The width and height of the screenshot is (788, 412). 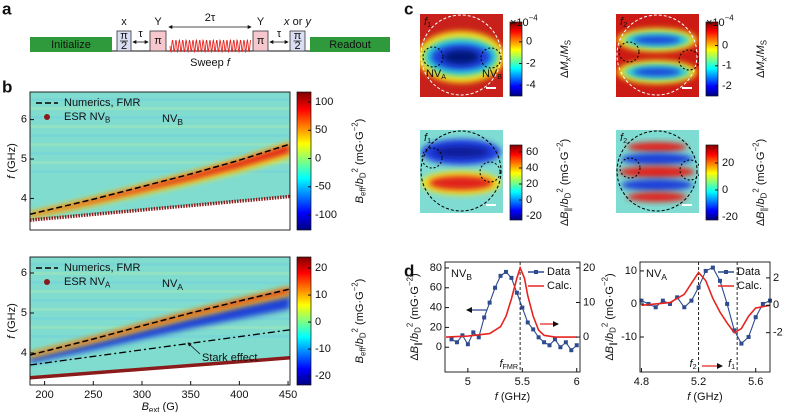 I want to click on colorbar-tick-label: 50, so click(x=321, y=130).